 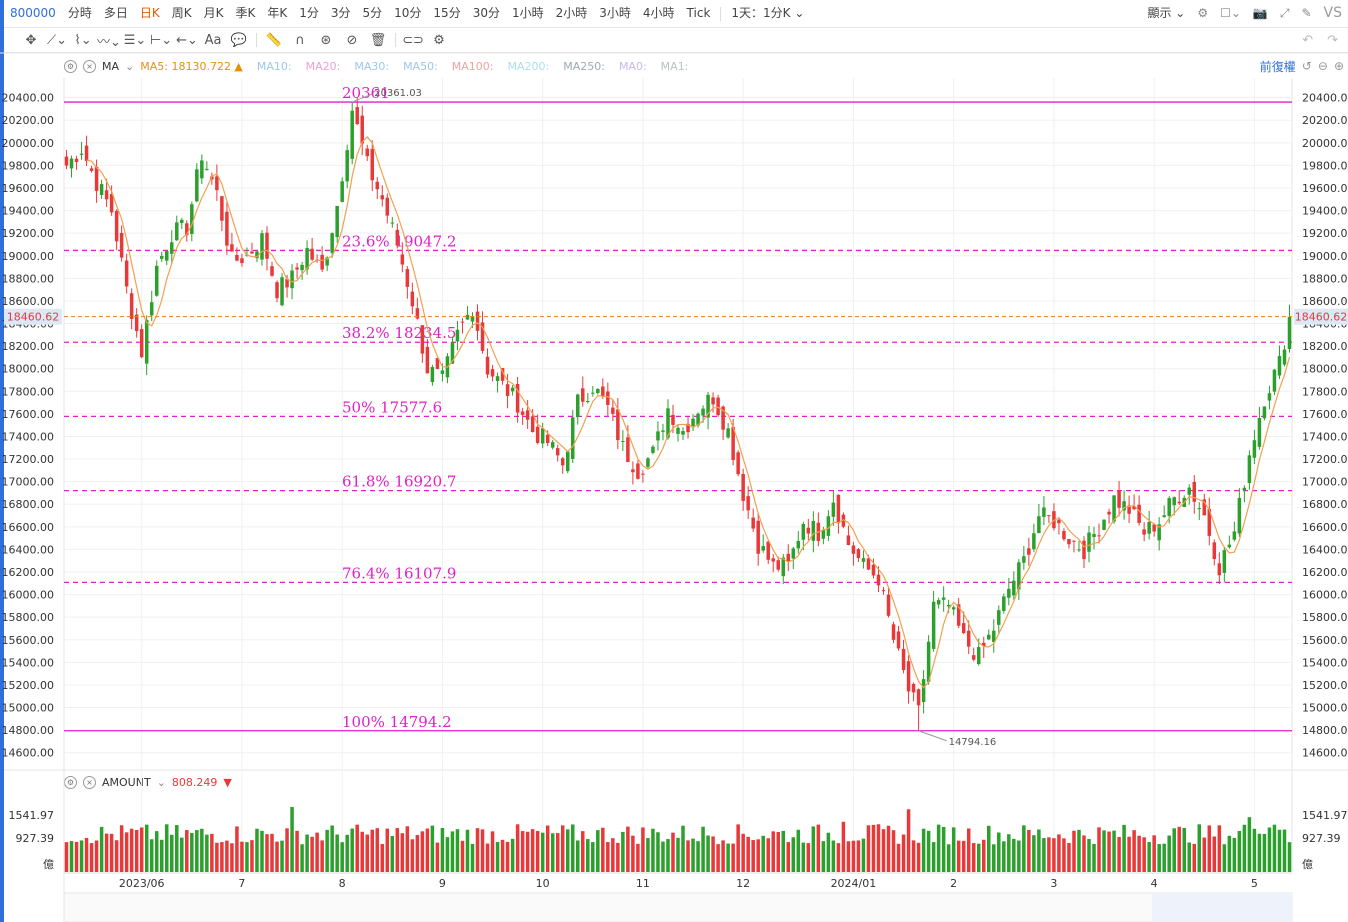 I want to click on ma-item-4: MA50:, so click(x=420, y=66).